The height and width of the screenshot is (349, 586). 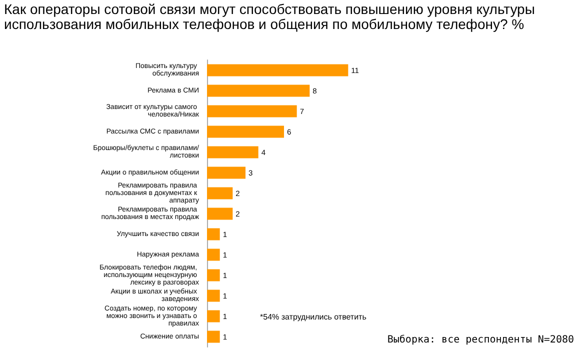 I want to click on chart-title: Как операторы сотовой связи могут способствовать повышению уровня культуры использования мобильных телефонов и общения по мобильному телефону? %, so click(x=270, y=16).